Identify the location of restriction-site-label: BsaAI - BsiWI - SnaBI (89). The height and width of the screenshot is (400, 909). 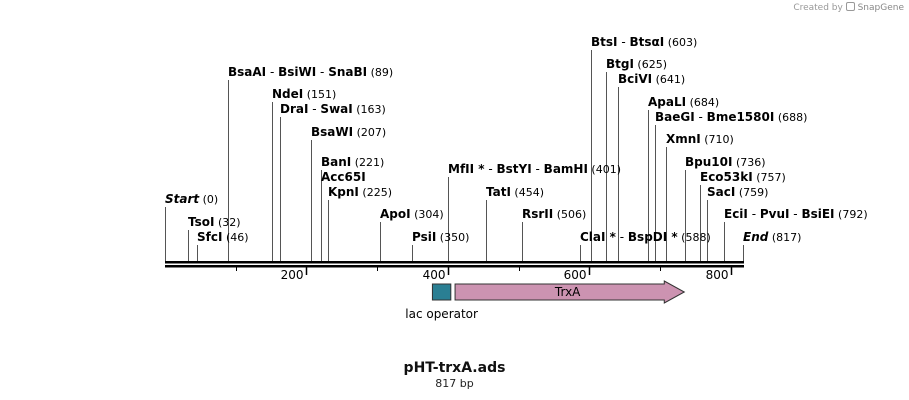
(310, 72).